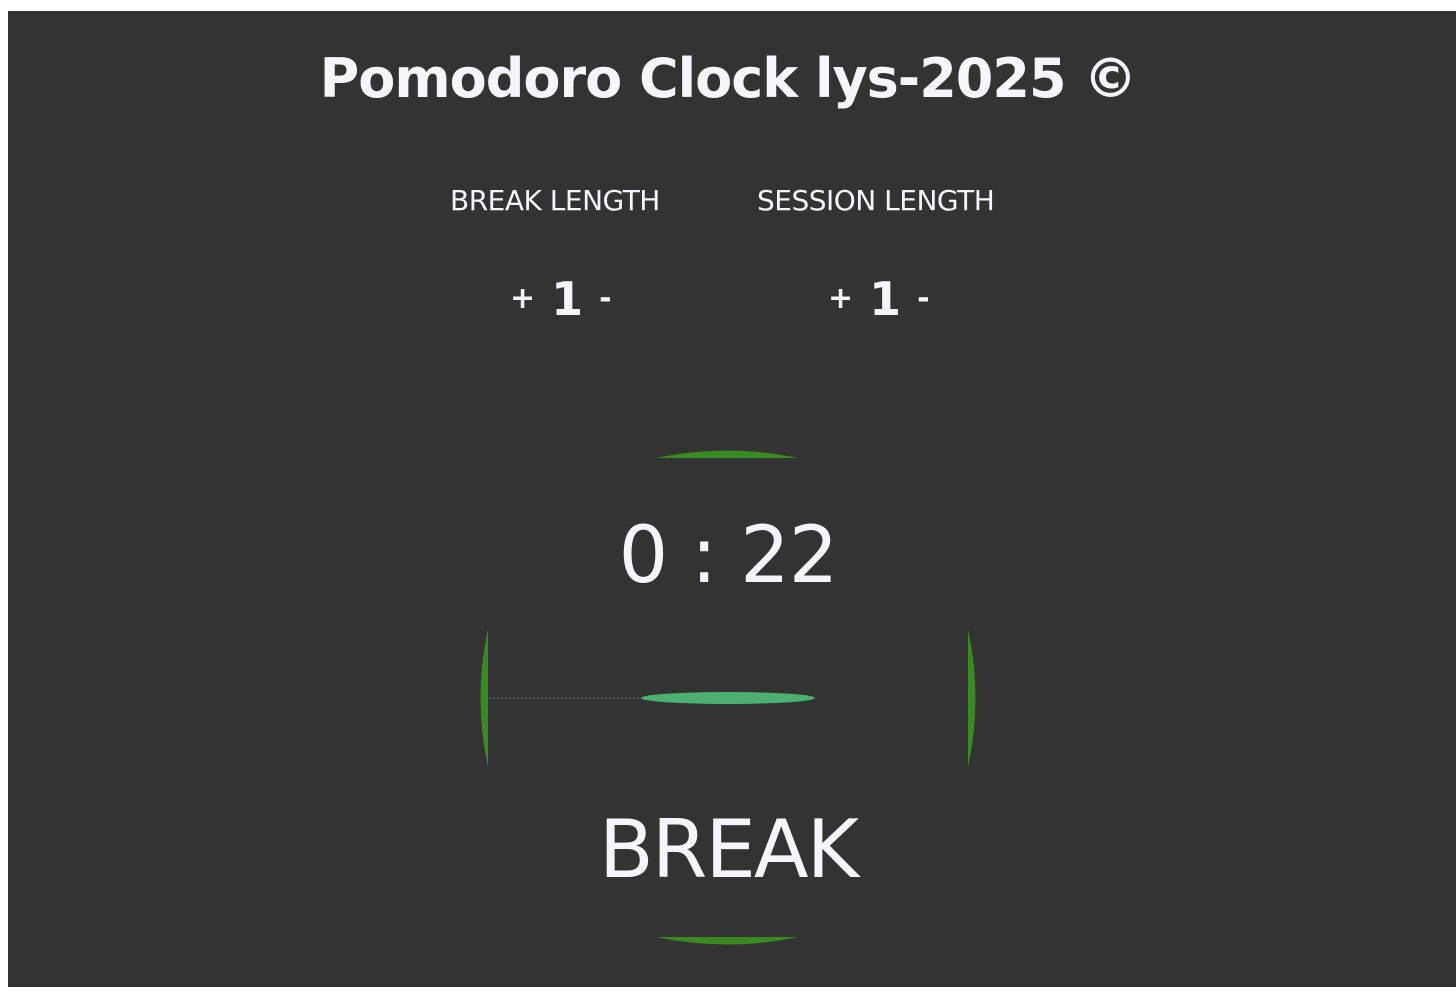 This screenshot has width=1456, height=994. I want to click on progress-bar, so click(728, 698).